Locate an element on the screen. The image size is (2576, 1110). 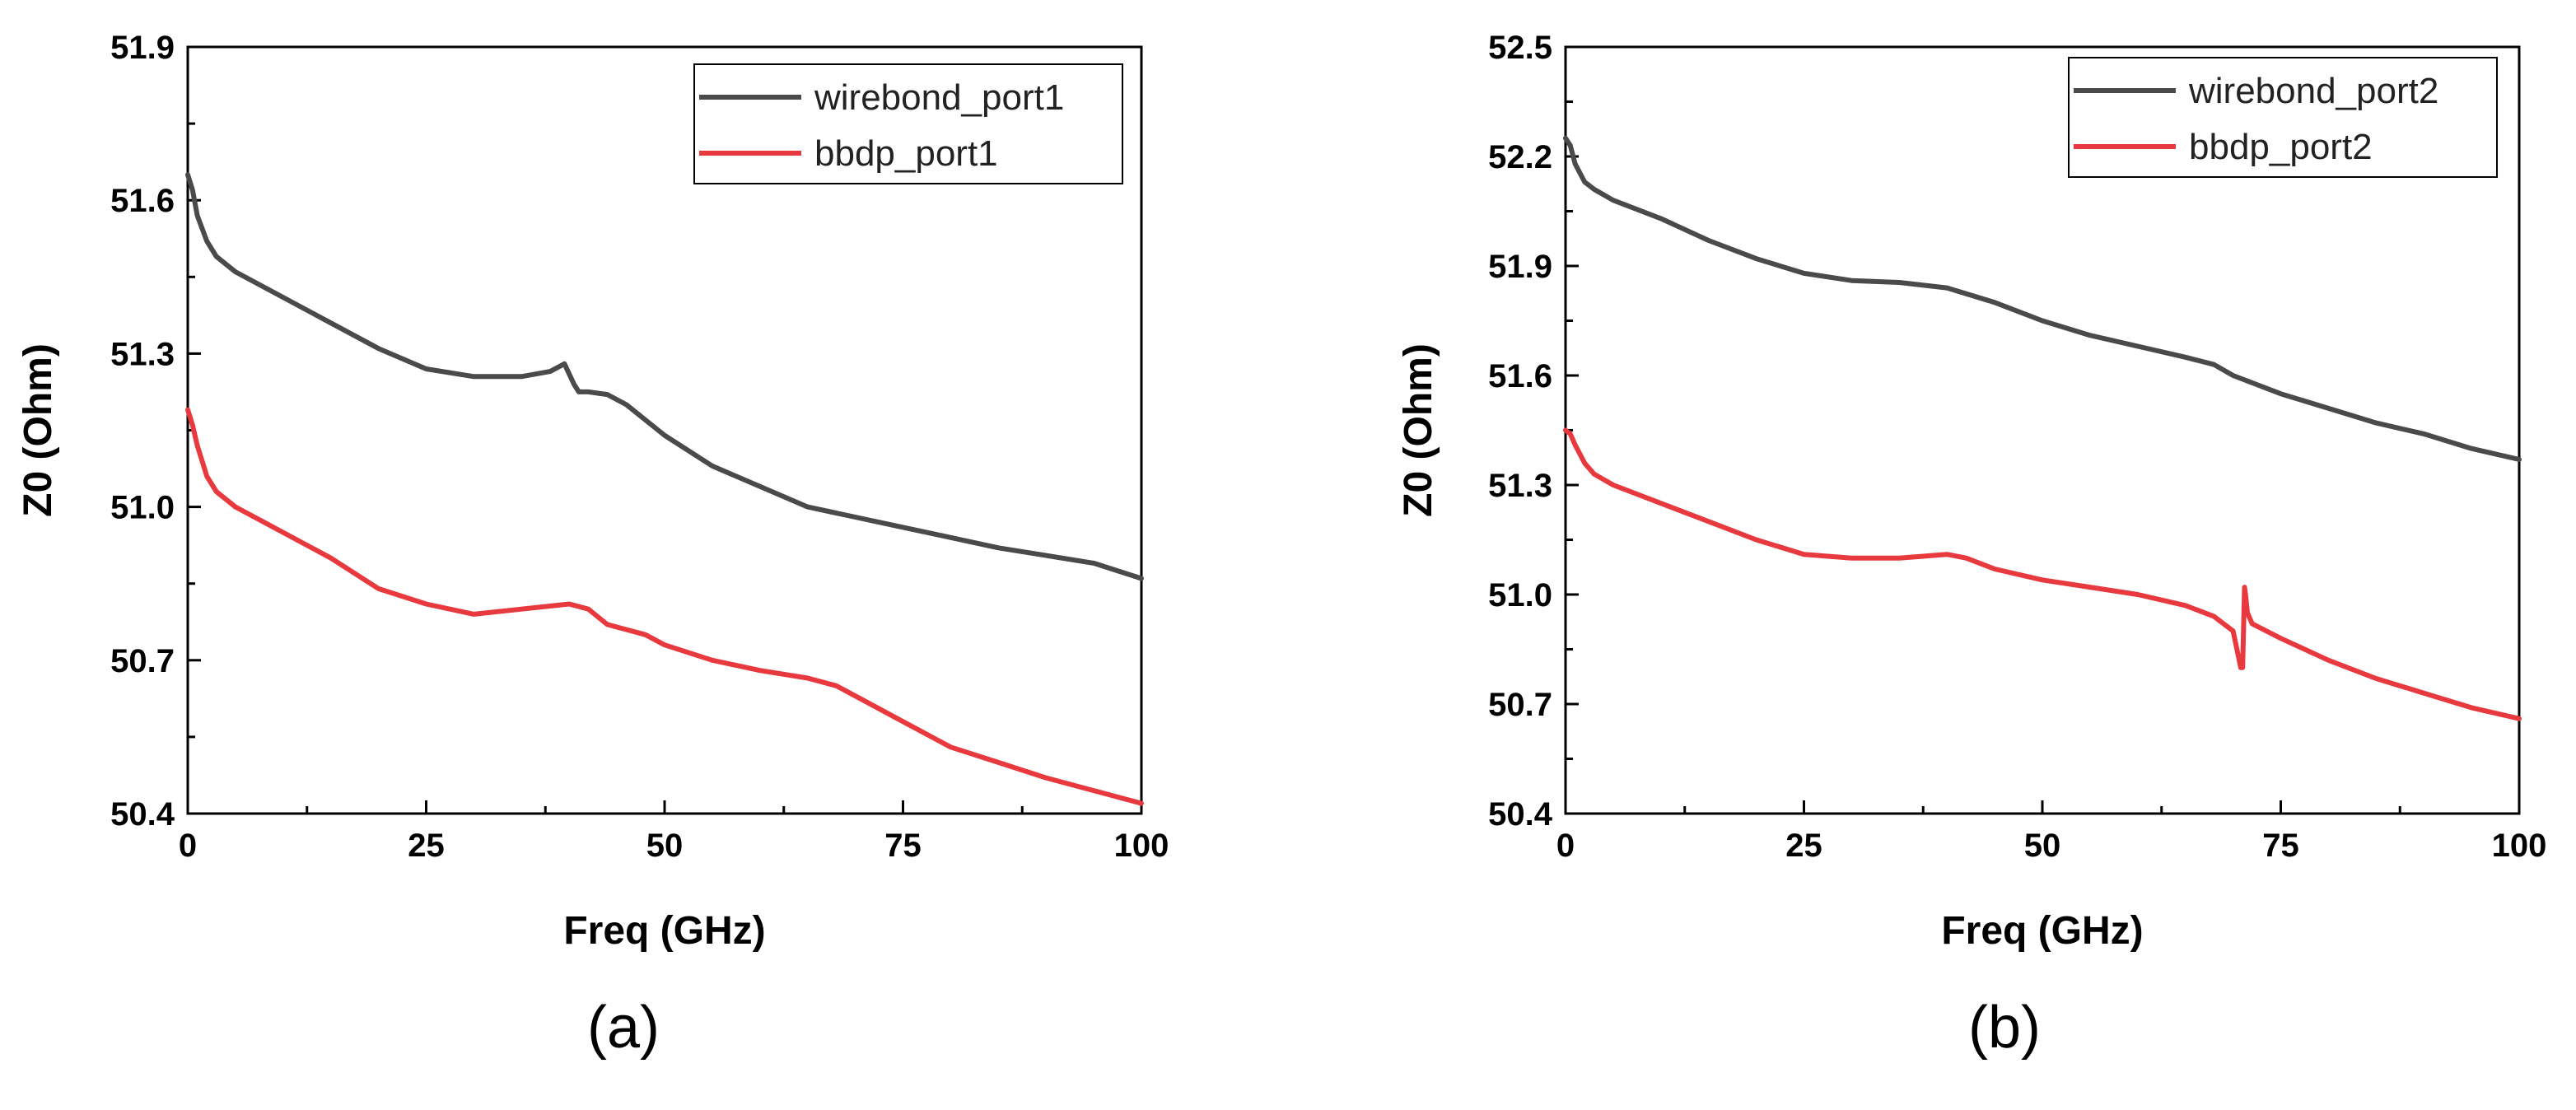
legend-label: bbdp_port1 is located at coordinates (906, 153).